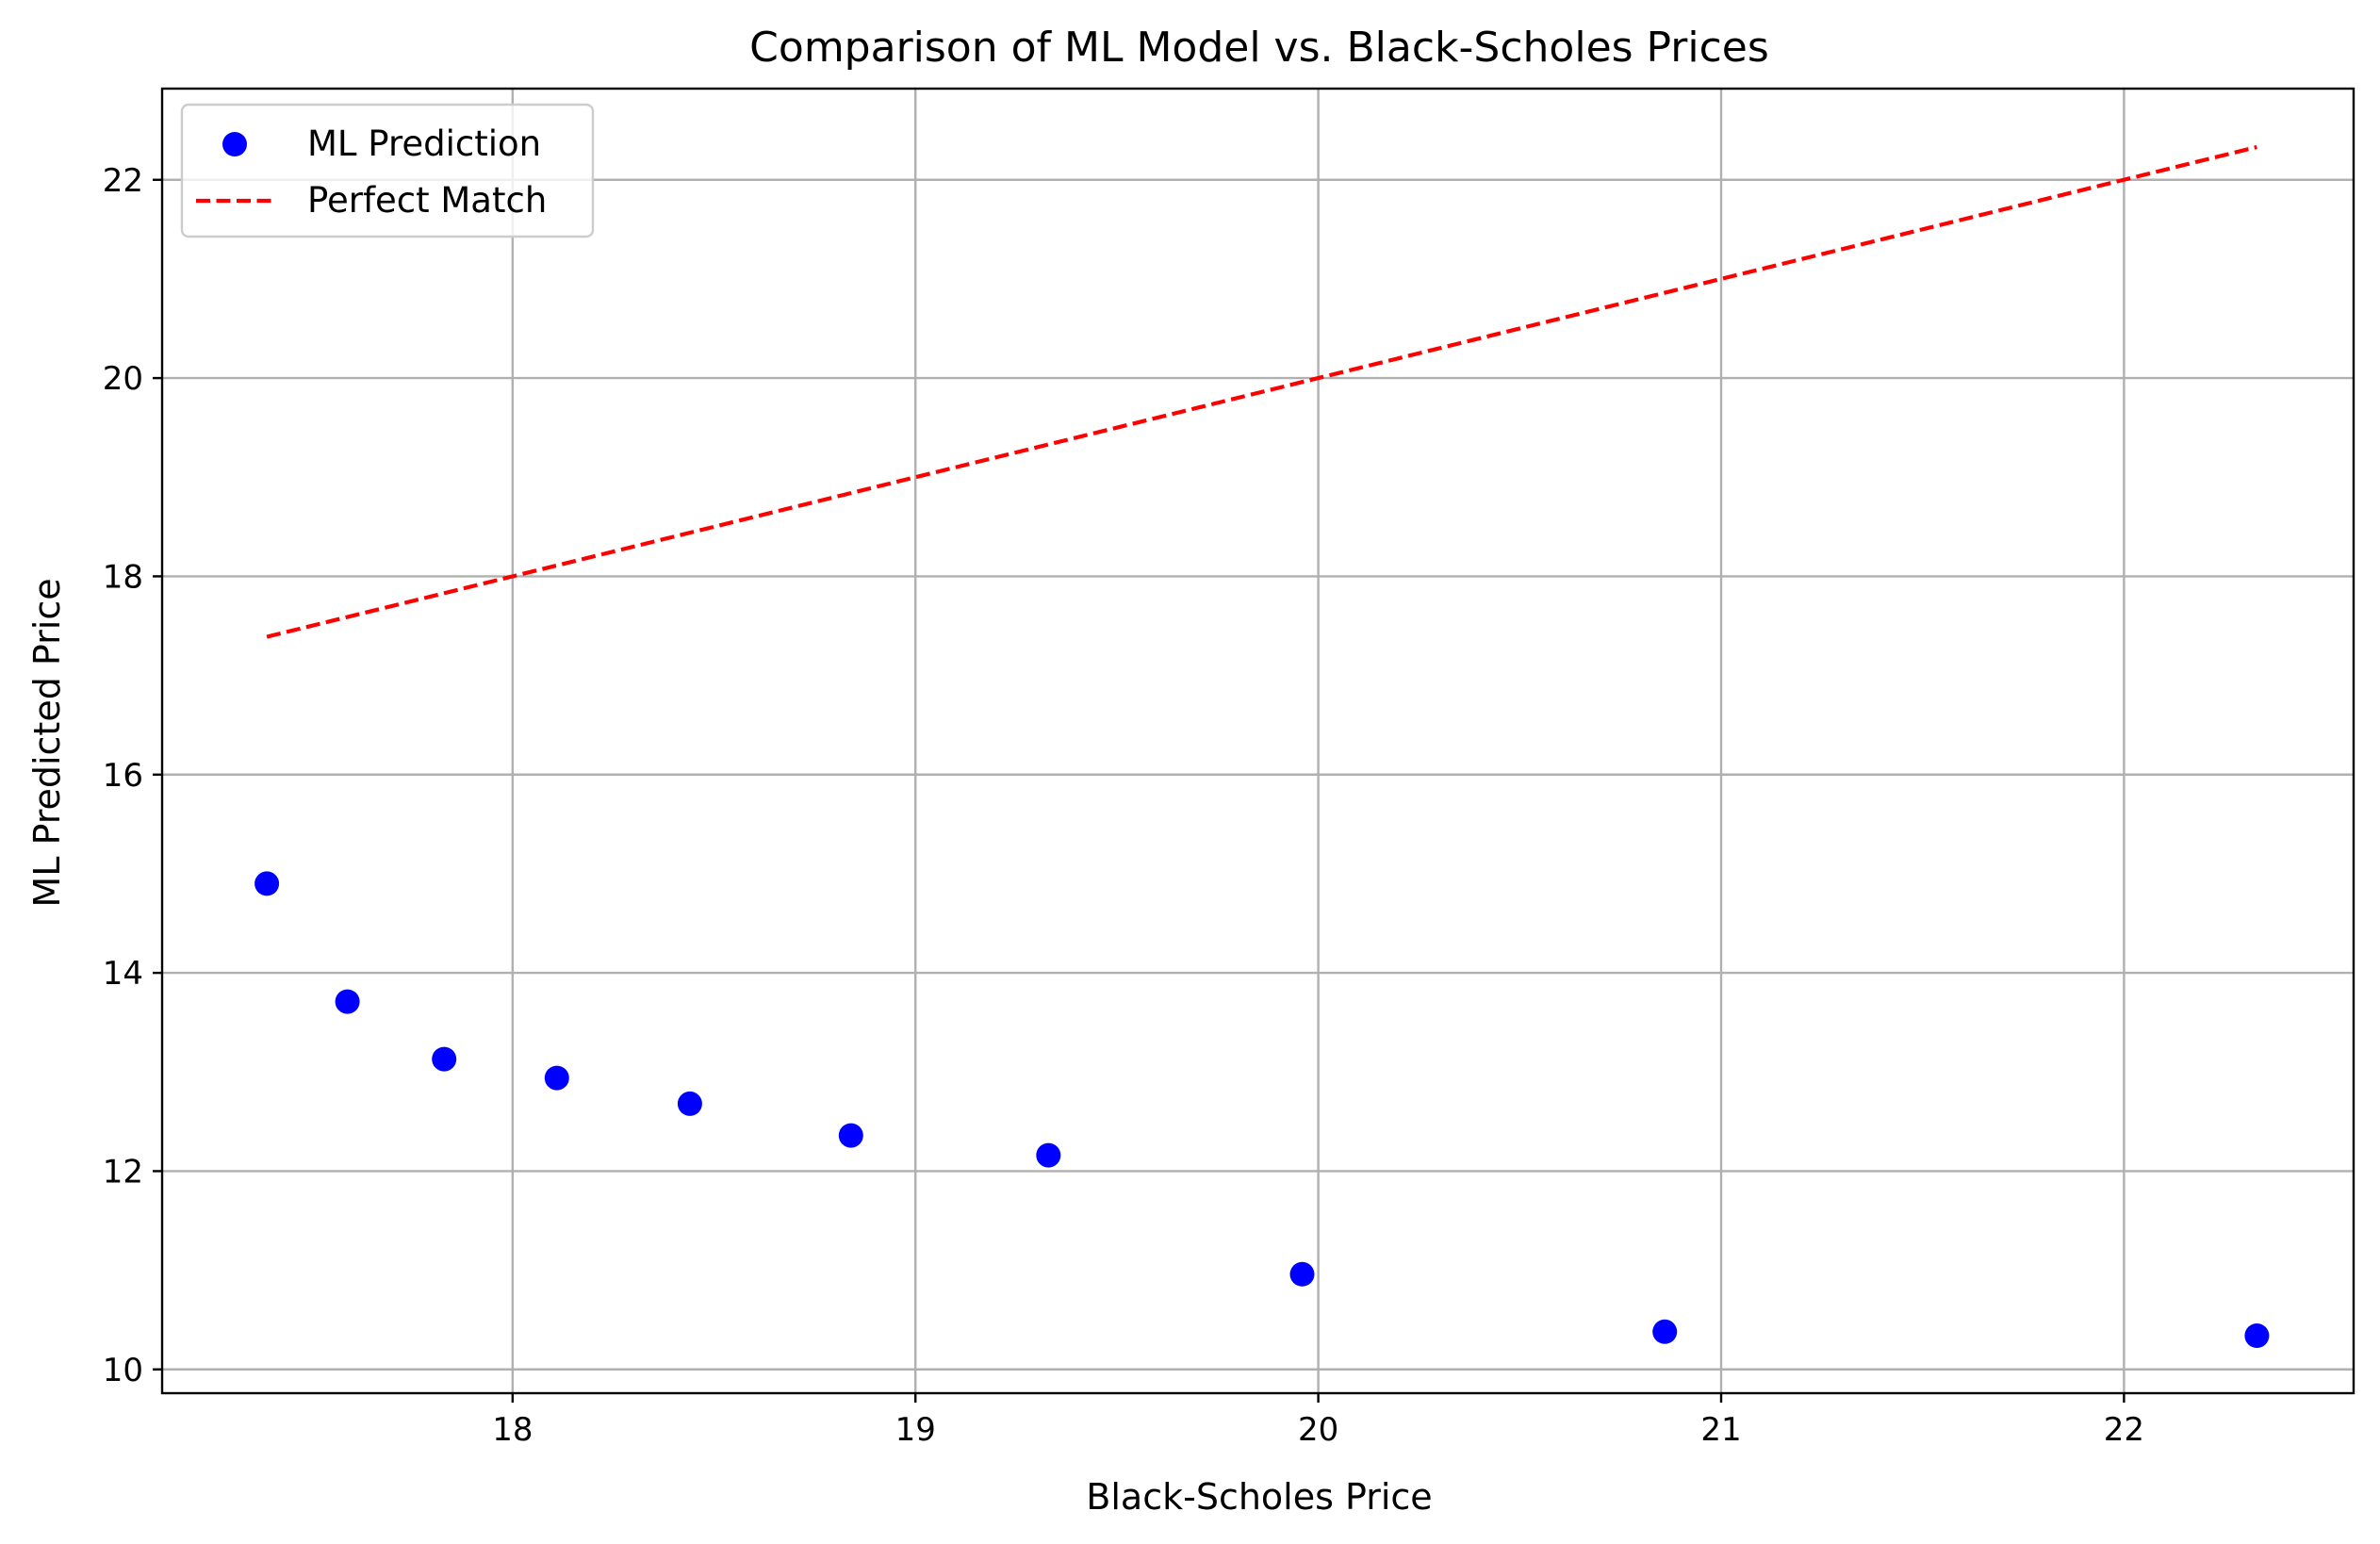 This screenshot has height=1544, width=2380. Describe the element at coordinates (915, 1430) in the screenshot. I see `x-tick-label-19: 19` at that location.